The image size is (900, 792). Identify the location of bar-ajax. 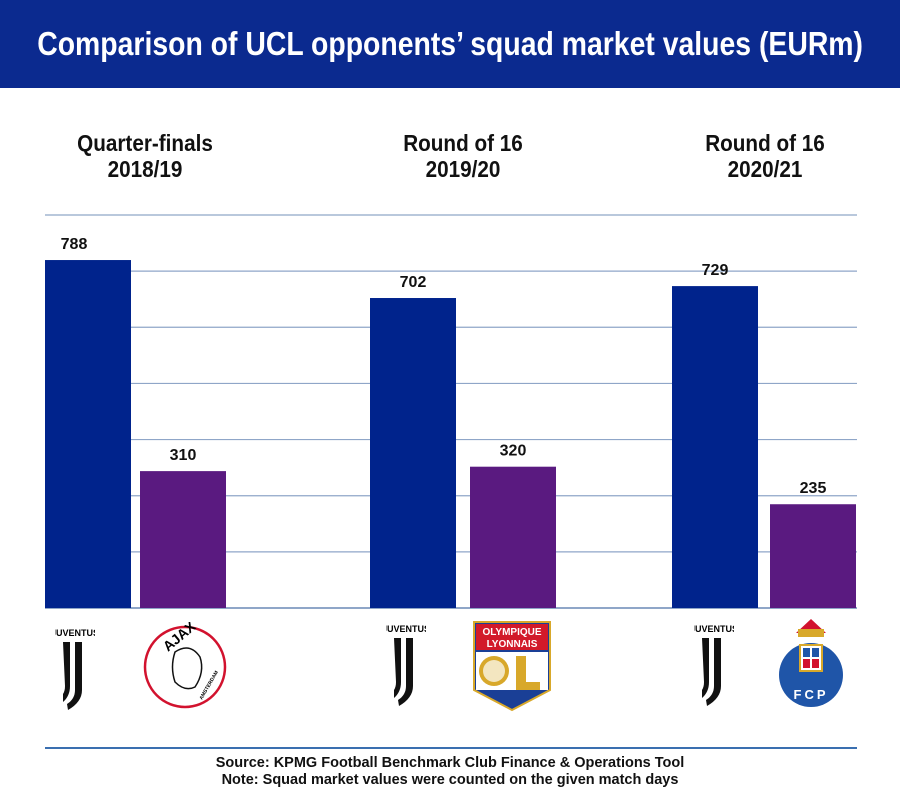
(183, 539).